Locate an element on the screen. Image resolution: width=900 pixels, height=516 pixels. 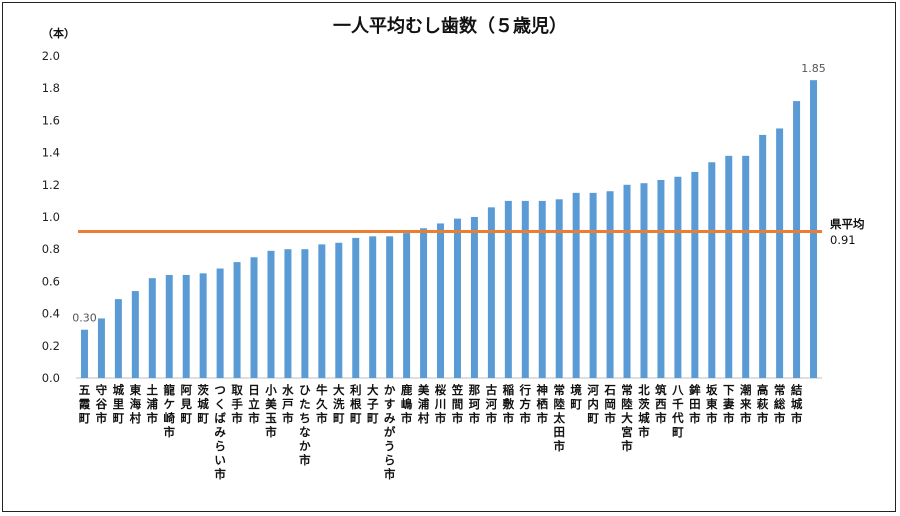
y-axis-unit: （本） is located at coordinates (58, 33).